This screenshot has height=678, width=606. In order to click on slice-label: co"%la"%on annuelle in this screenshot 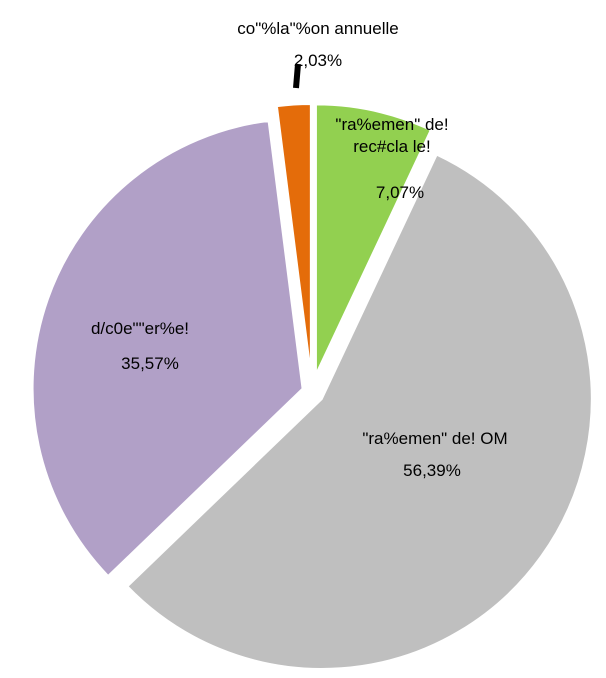, I will do `click(318, 28)`.